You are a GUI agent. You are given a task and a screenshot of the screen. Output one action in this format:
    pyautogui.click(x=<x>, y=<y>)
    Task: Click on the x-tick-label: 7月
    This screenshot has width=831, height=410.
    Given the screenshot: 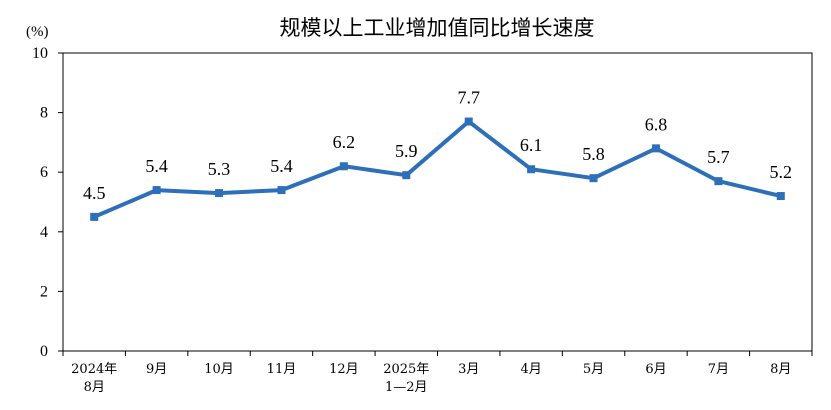 What is the action you would take?
    pyautogui.click(x=718, y=369)
    